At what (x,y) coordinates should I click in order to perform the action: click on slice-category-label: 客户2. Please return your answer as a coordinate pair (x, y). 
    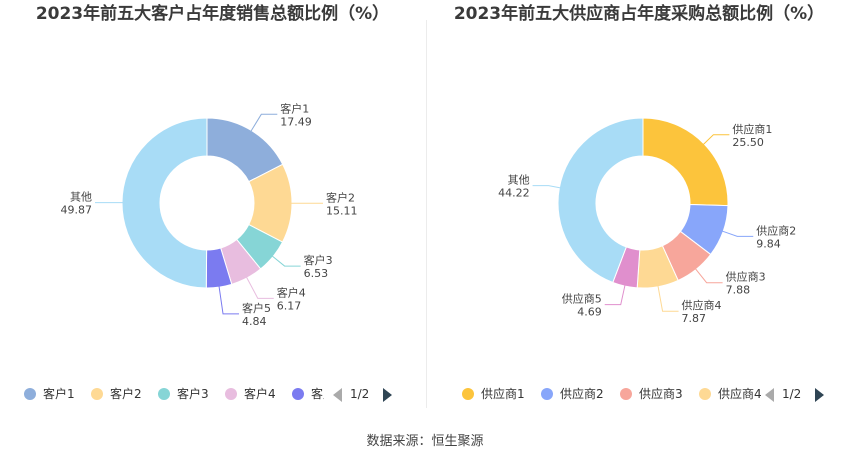
    Looking at the image, I should click on (340, 197).